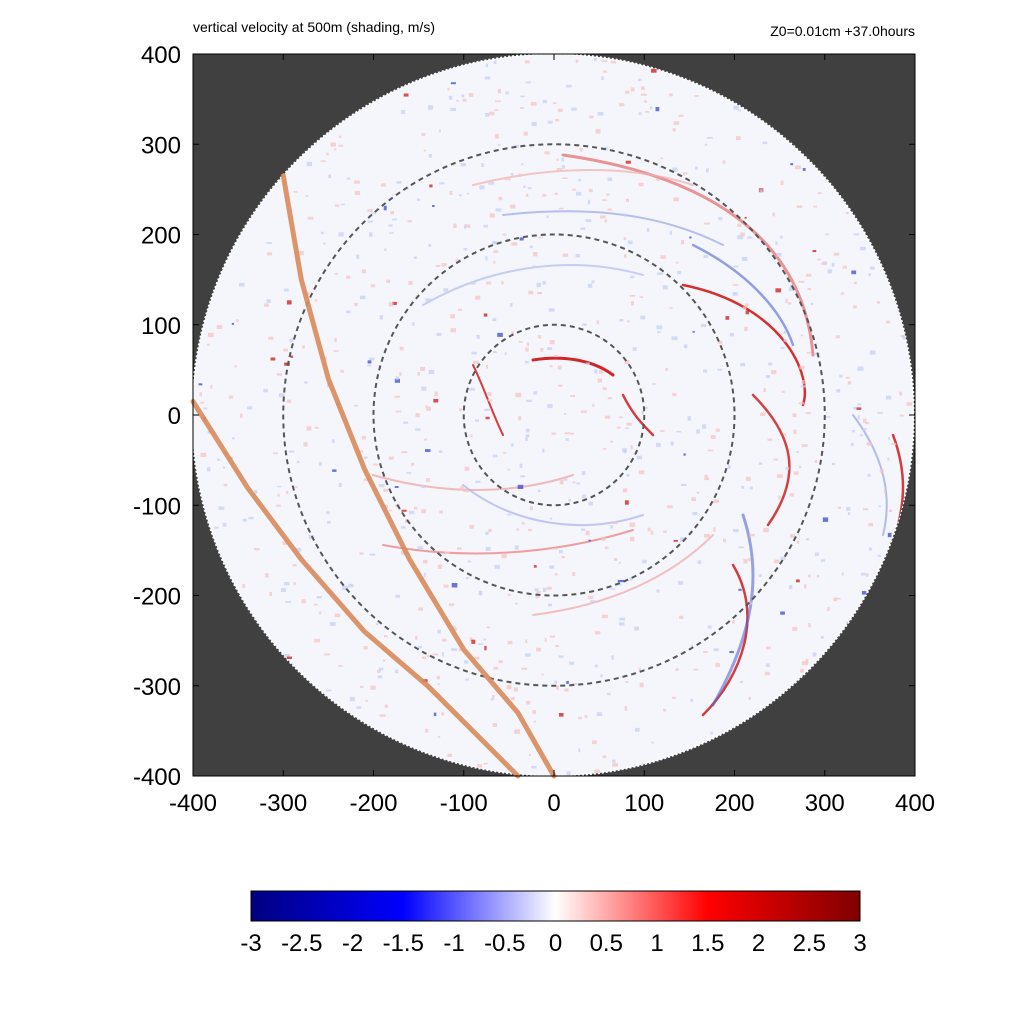  What do you see at coordinates (464, 803) in the screenshot?
I see `x-tick-label: -100` at bounding box center [464, 803].